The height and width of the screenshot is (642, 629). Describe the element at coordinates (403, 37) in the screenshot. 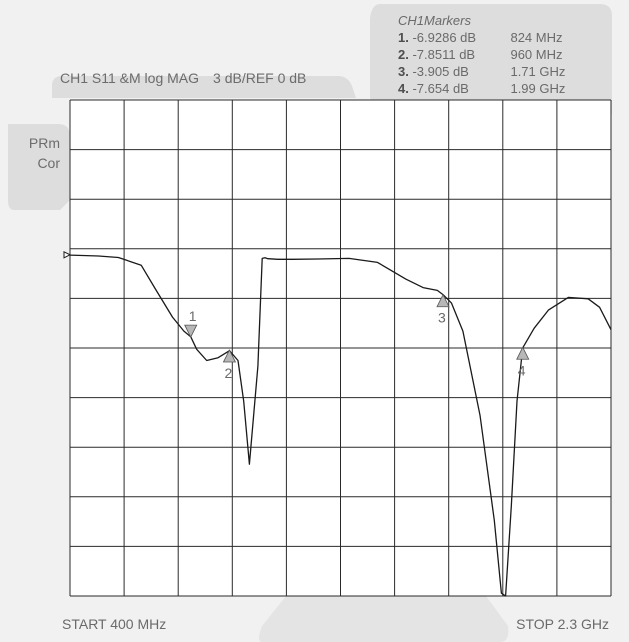

I see `marker-readout-number: 1.` at that location.